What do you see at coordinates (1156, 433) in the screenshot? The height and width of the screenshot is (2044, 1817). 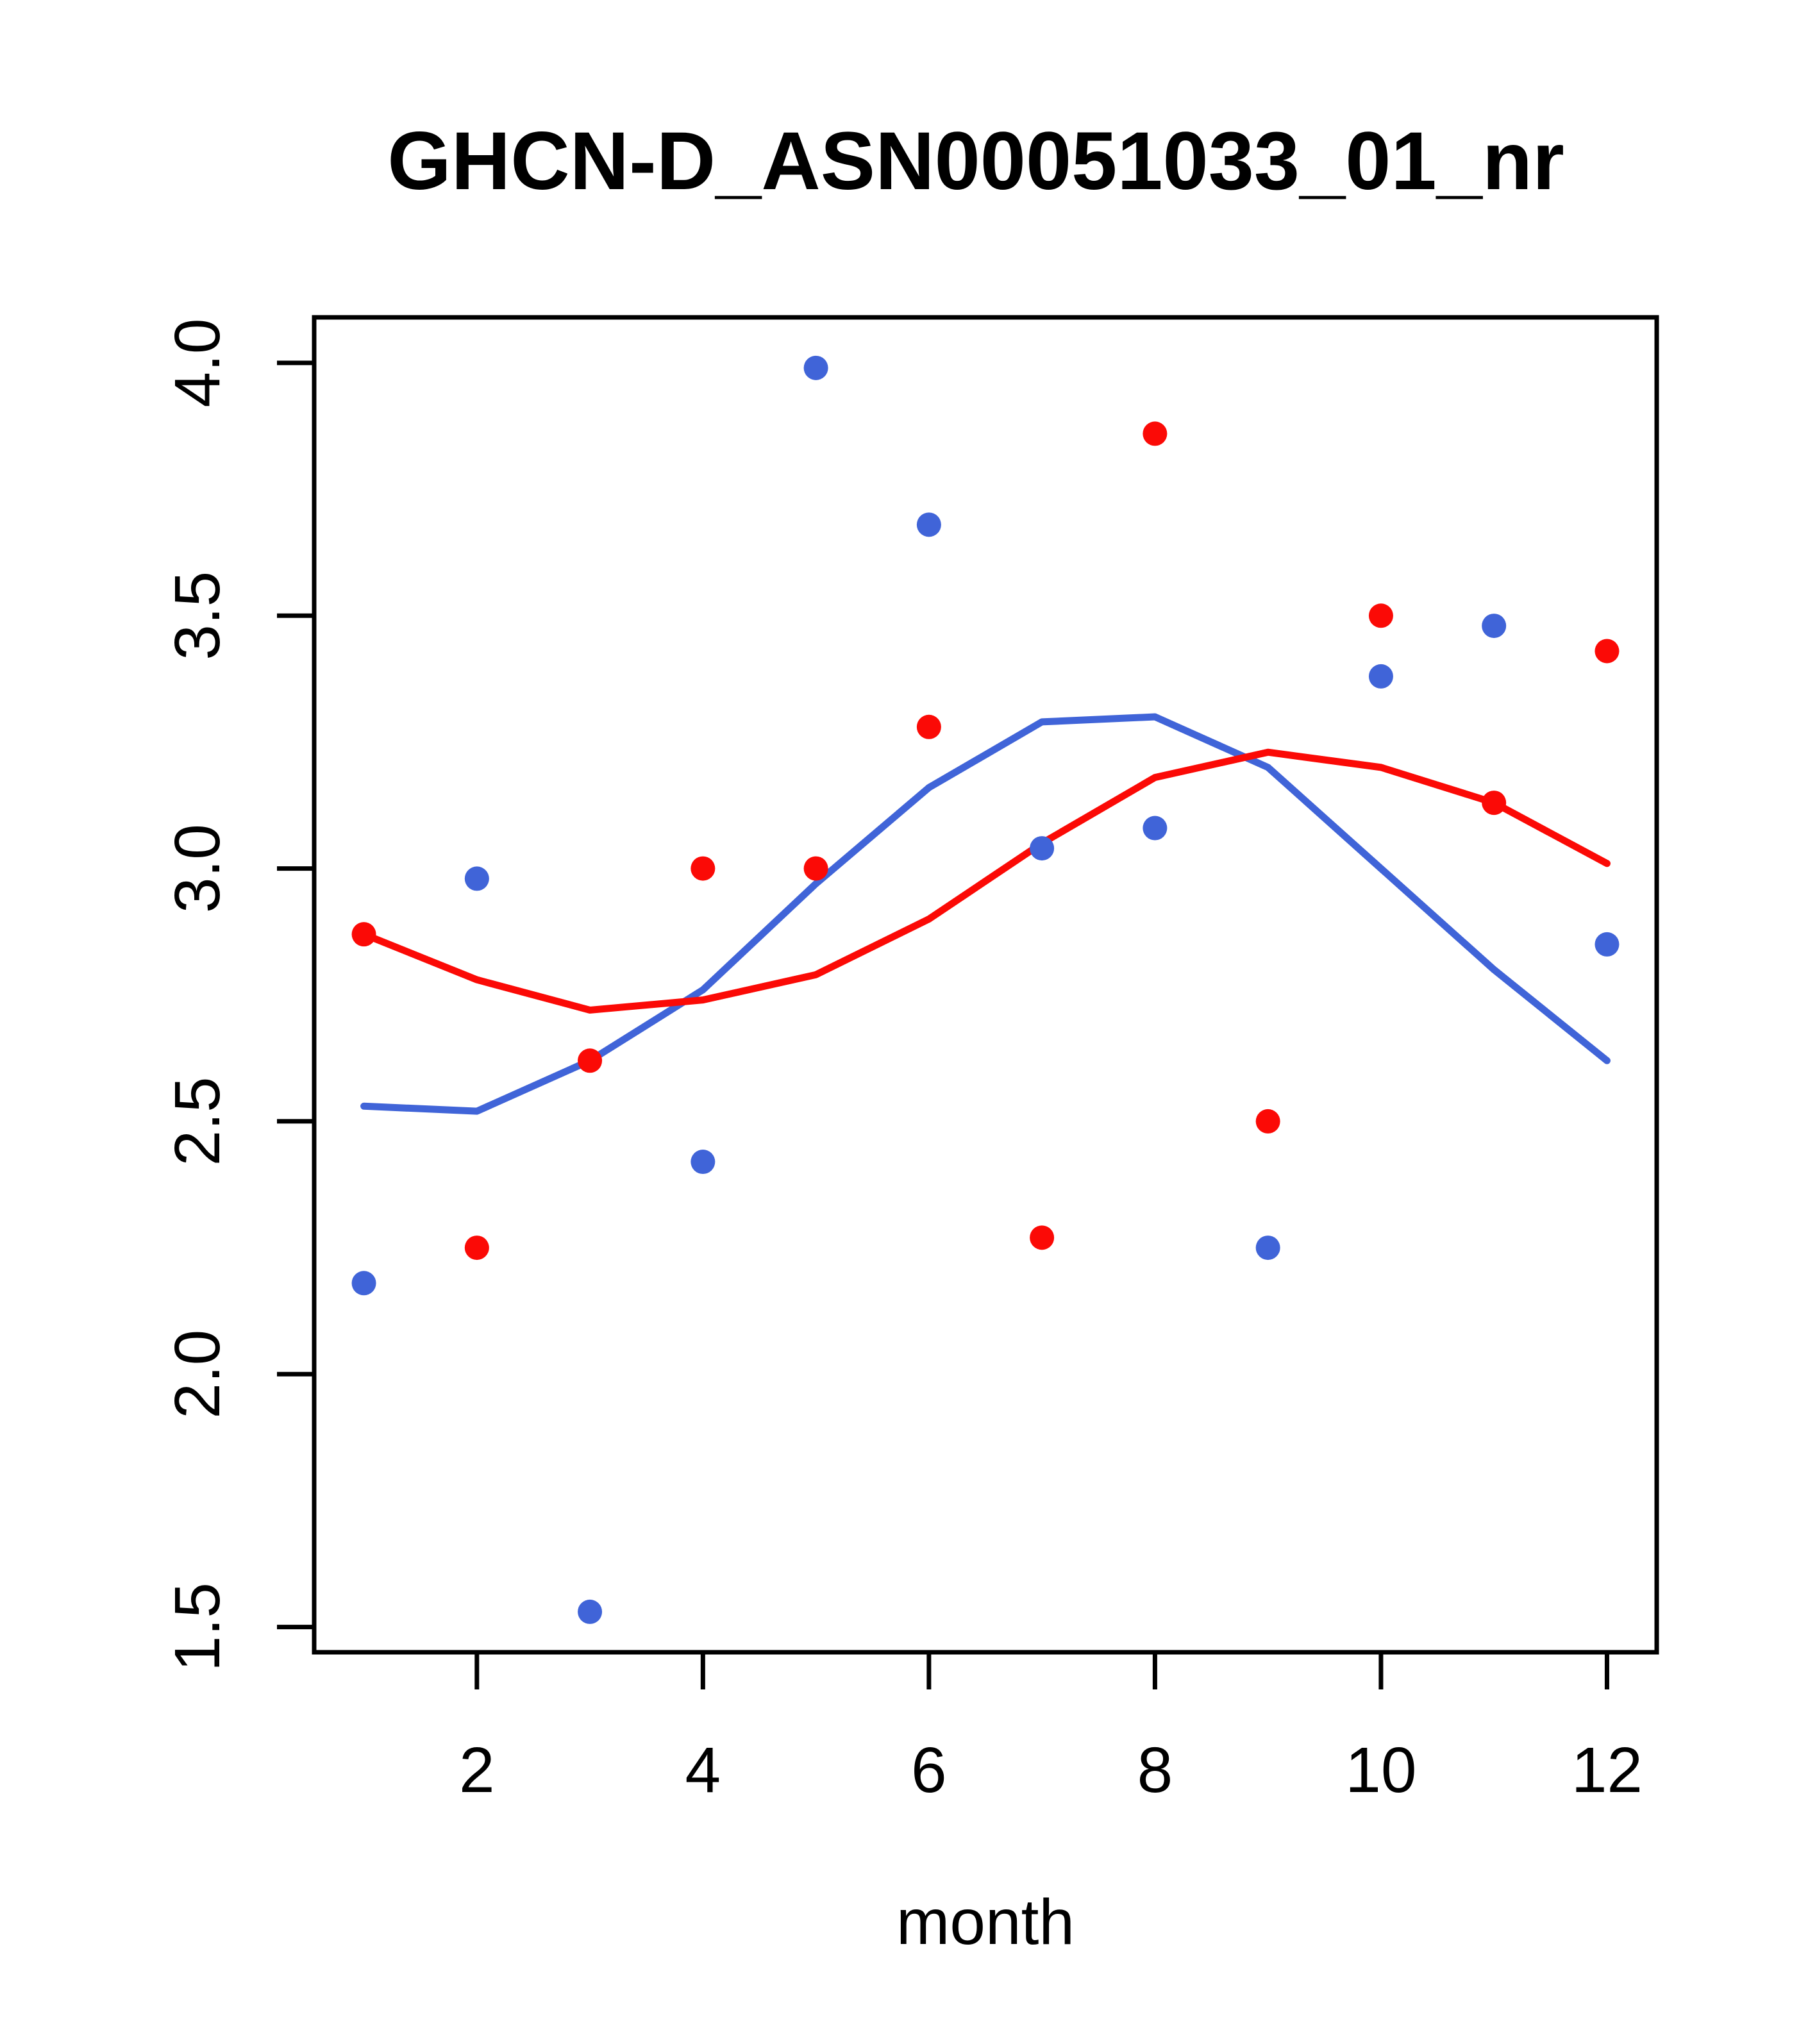 I see `red-point-m8` at bounding box center [1156, 433].